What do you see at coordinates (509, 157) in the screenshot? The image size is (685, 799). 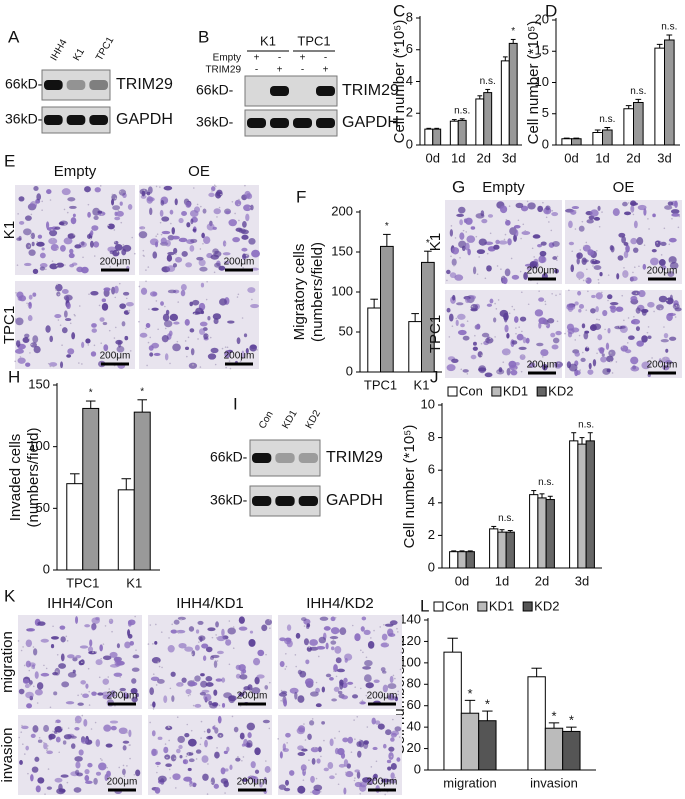 I see `x-tick-label: 3d` at bounding box center [509, 157].